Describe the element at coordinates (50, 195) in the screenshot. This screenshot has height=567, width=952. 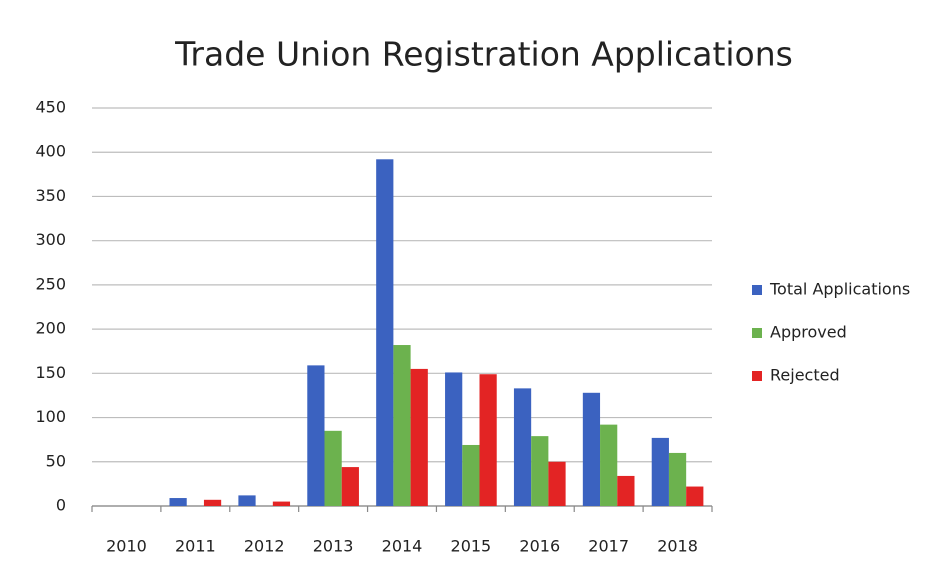
I see `y-tick-label: 350` at that location.